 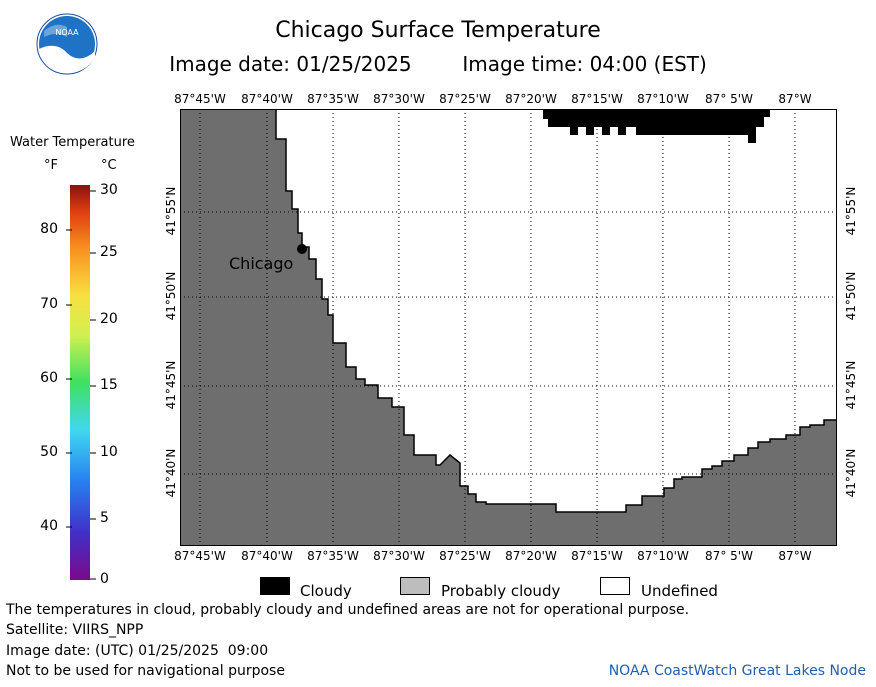 I want to click on lat-label-right-3: 41°40'N, so click(x=851, y=473).